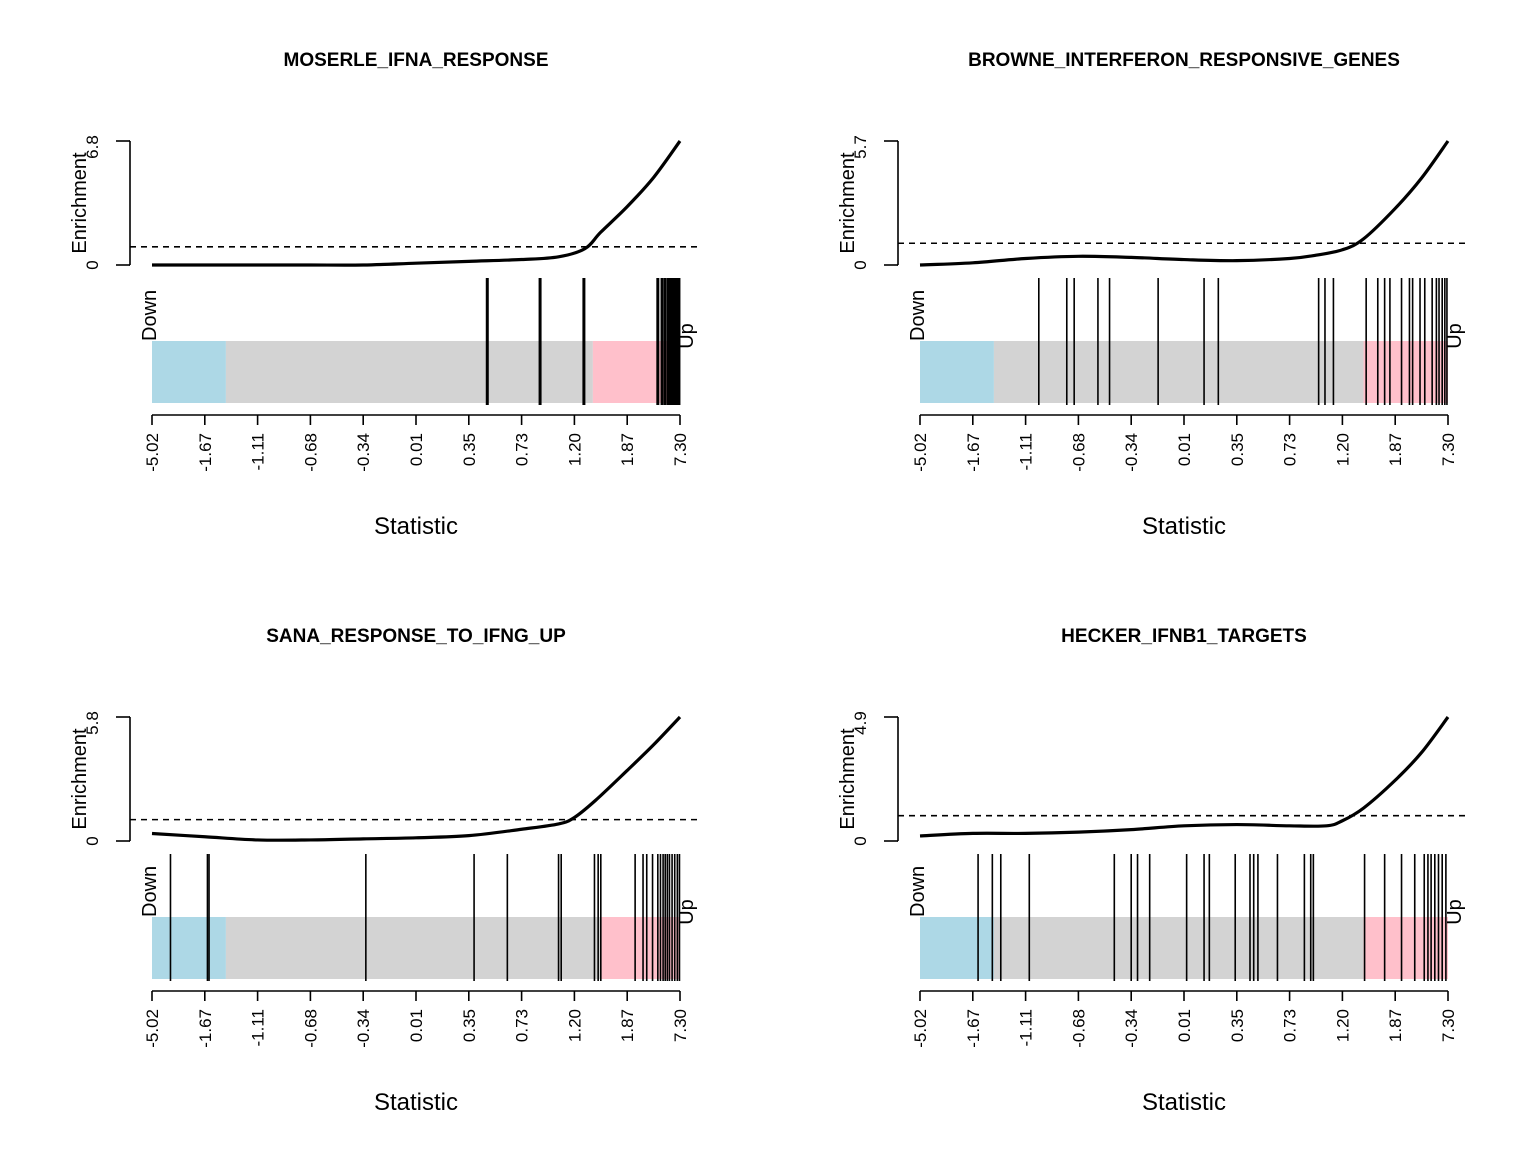 The height and width of the screenshot is (1152, 1536). I want to click on panel-title: SANA_RESPONSE_TO_IFNG_UP, so click(416, 636).